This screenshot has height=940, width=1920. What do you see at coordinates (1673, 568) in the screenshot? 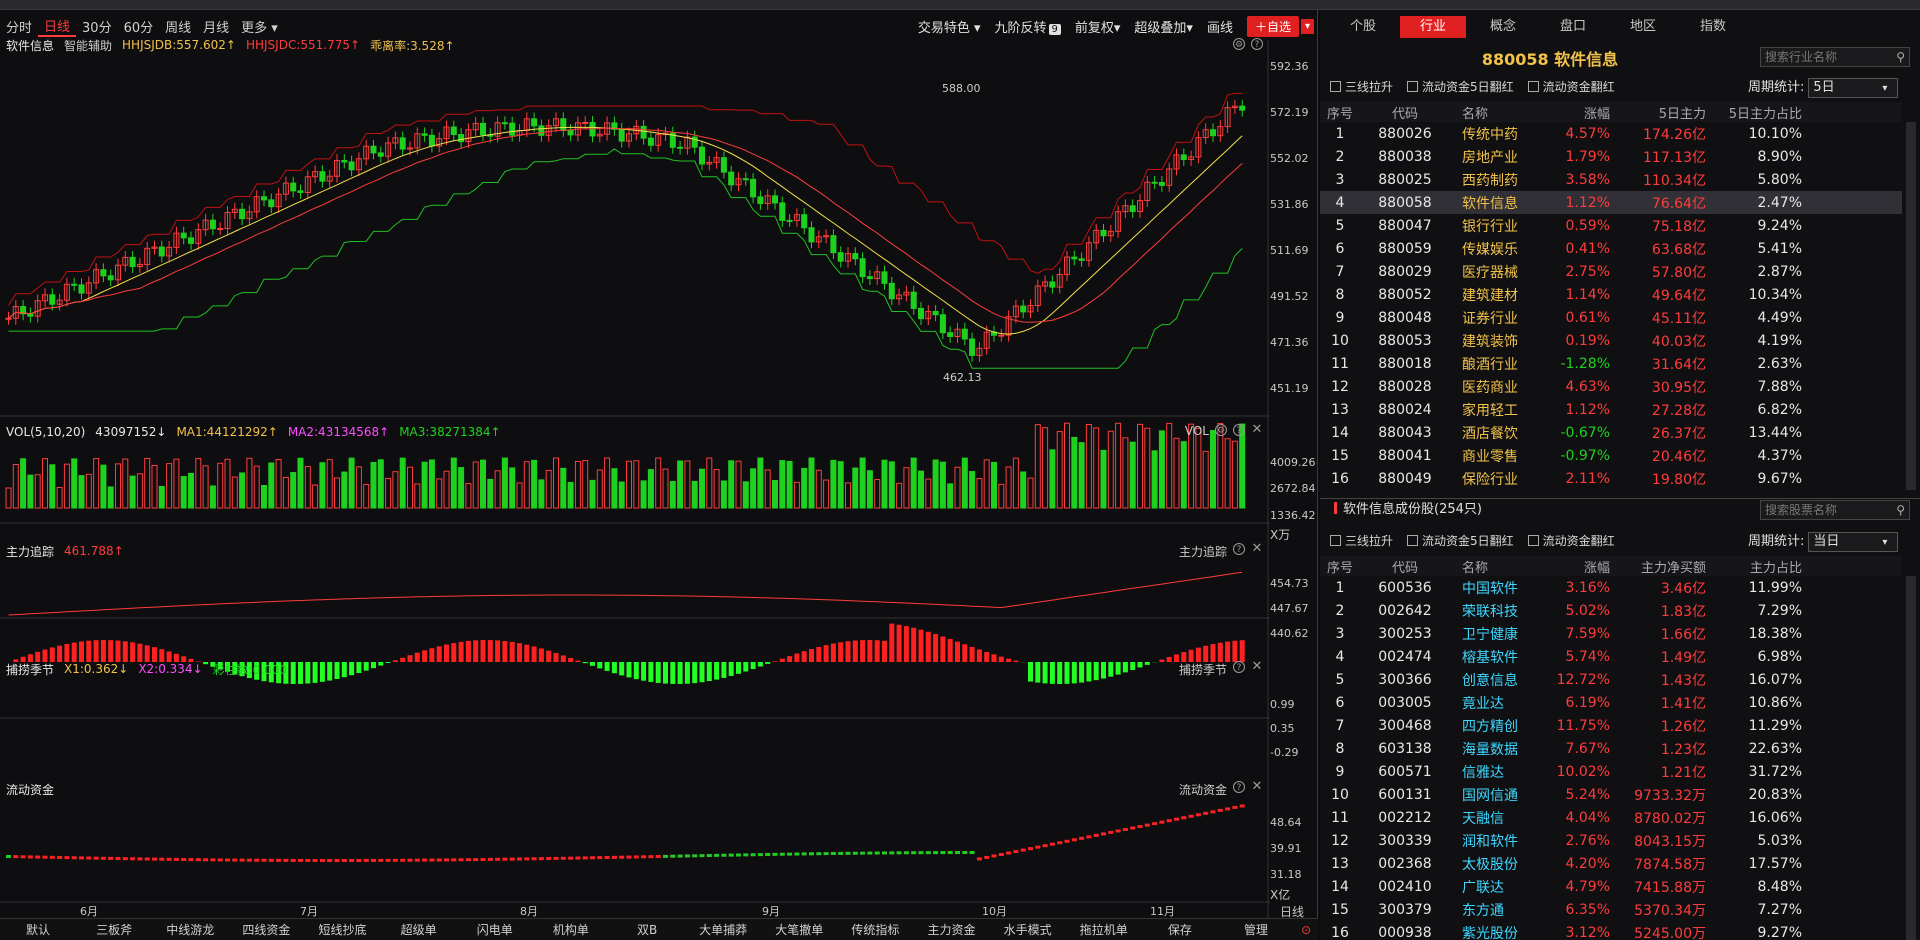
I see `col-header: 主力净买额` at bounding box center [1673, 568].